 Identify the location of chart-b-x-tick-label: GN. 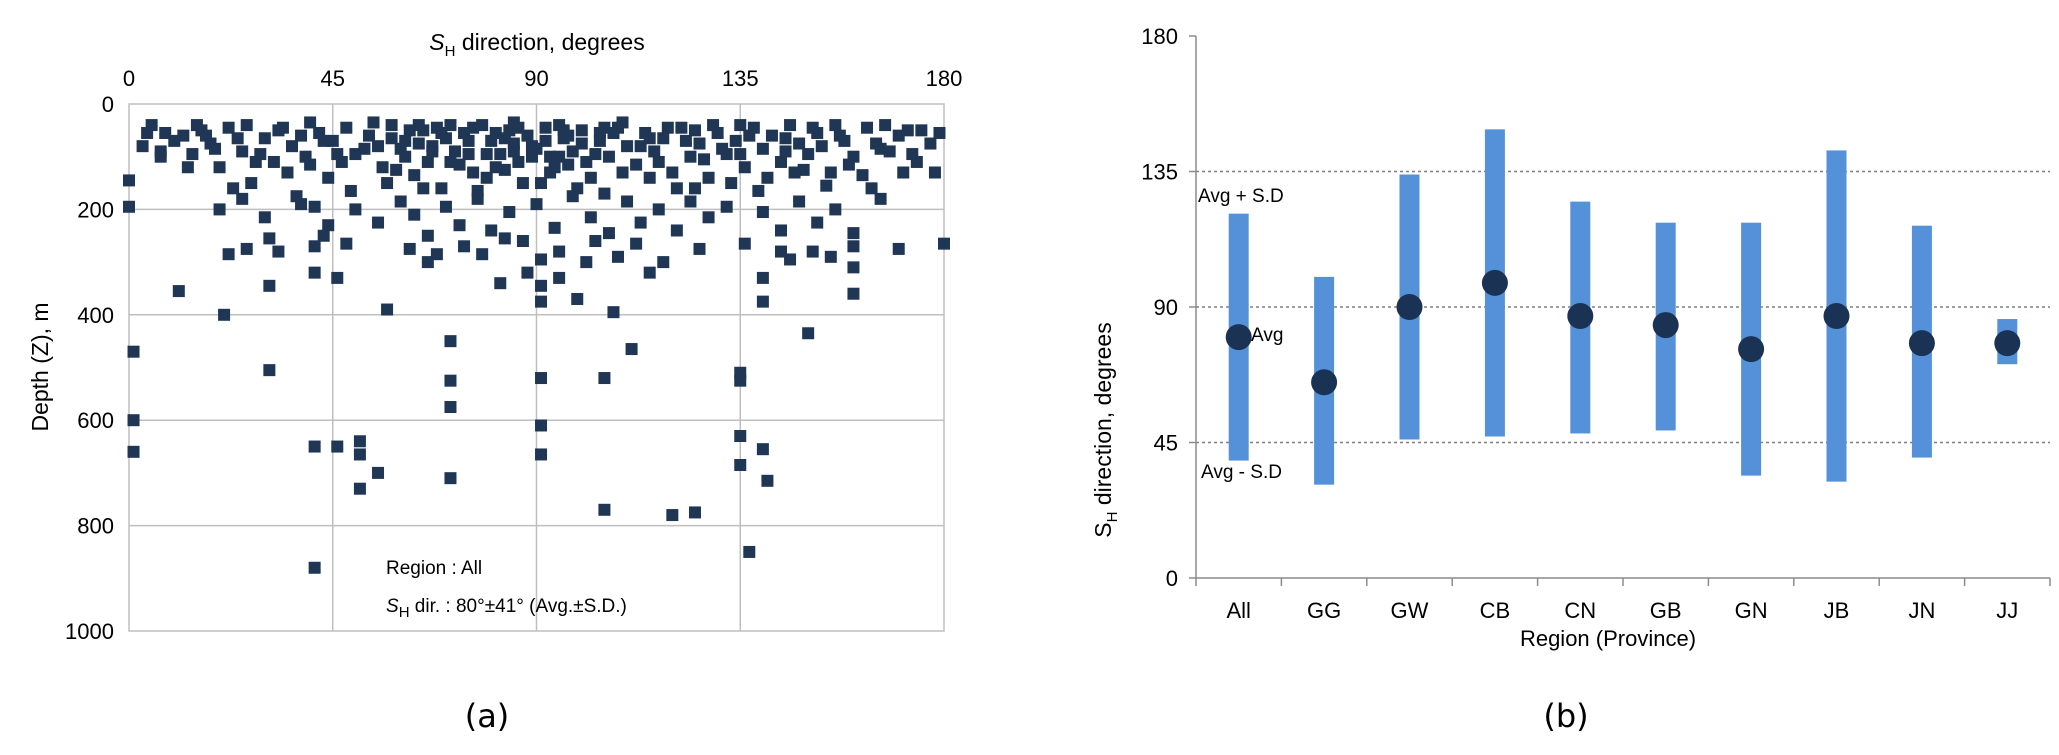
(1751, 610).